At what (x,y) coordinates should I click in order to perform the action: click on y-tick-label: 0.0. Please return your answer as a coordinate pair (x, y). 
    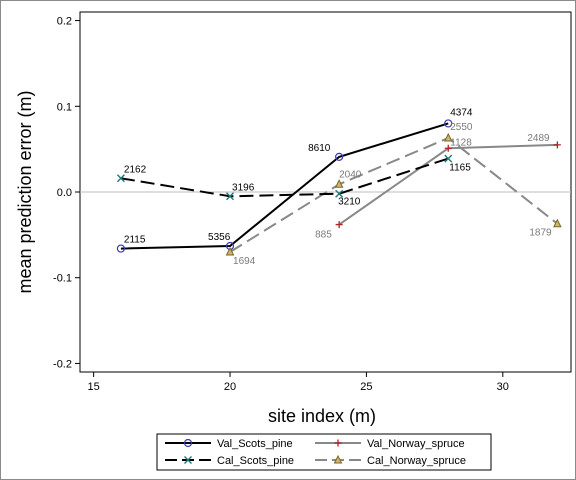
    Looking at the image, I should click on (64, 193).